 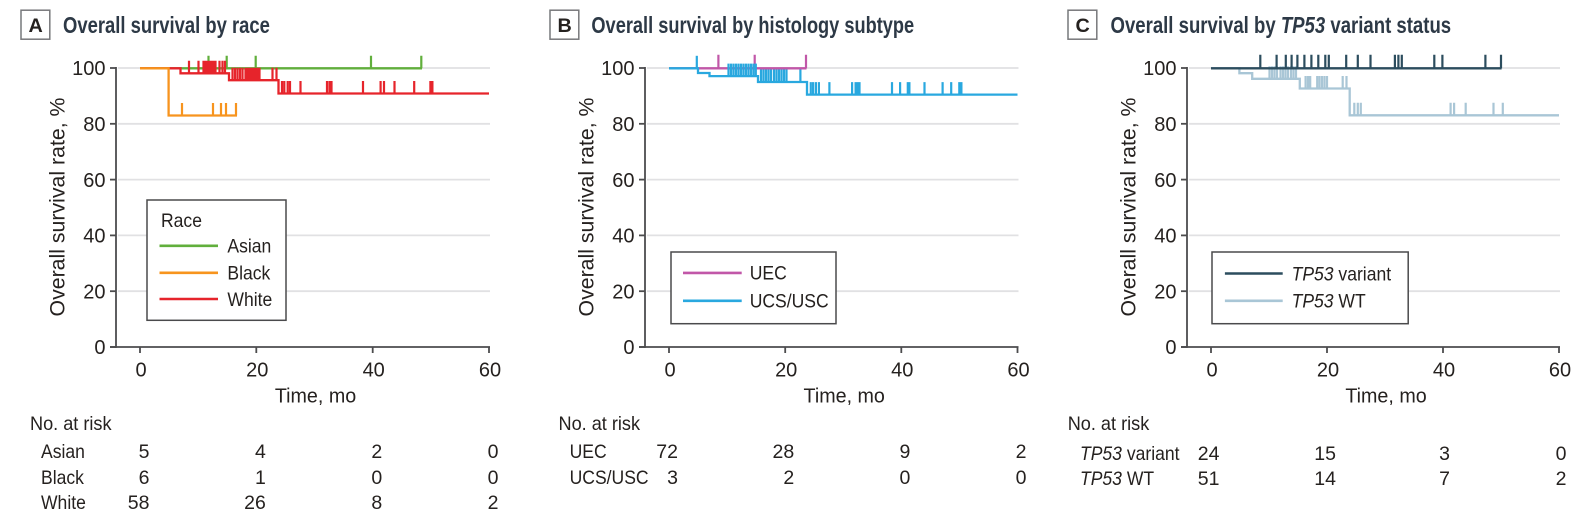 I want to click on svg-text: 58, so click(x=139, y=503).